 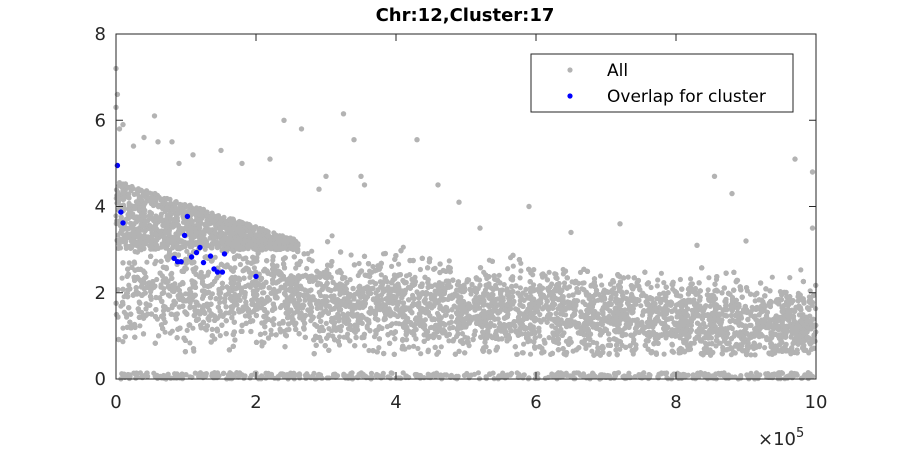 What do you see at coordinates (465, 15) in the screenshot?
I see `chart-title: Chr:12,Cluster:17` at bounding box center [465, 15].